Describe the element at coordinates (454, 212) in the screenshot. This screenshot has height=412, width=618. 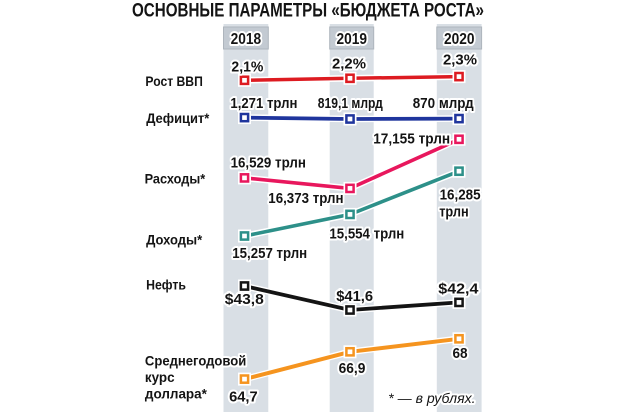
I see `svg-text: трлн` at that location.